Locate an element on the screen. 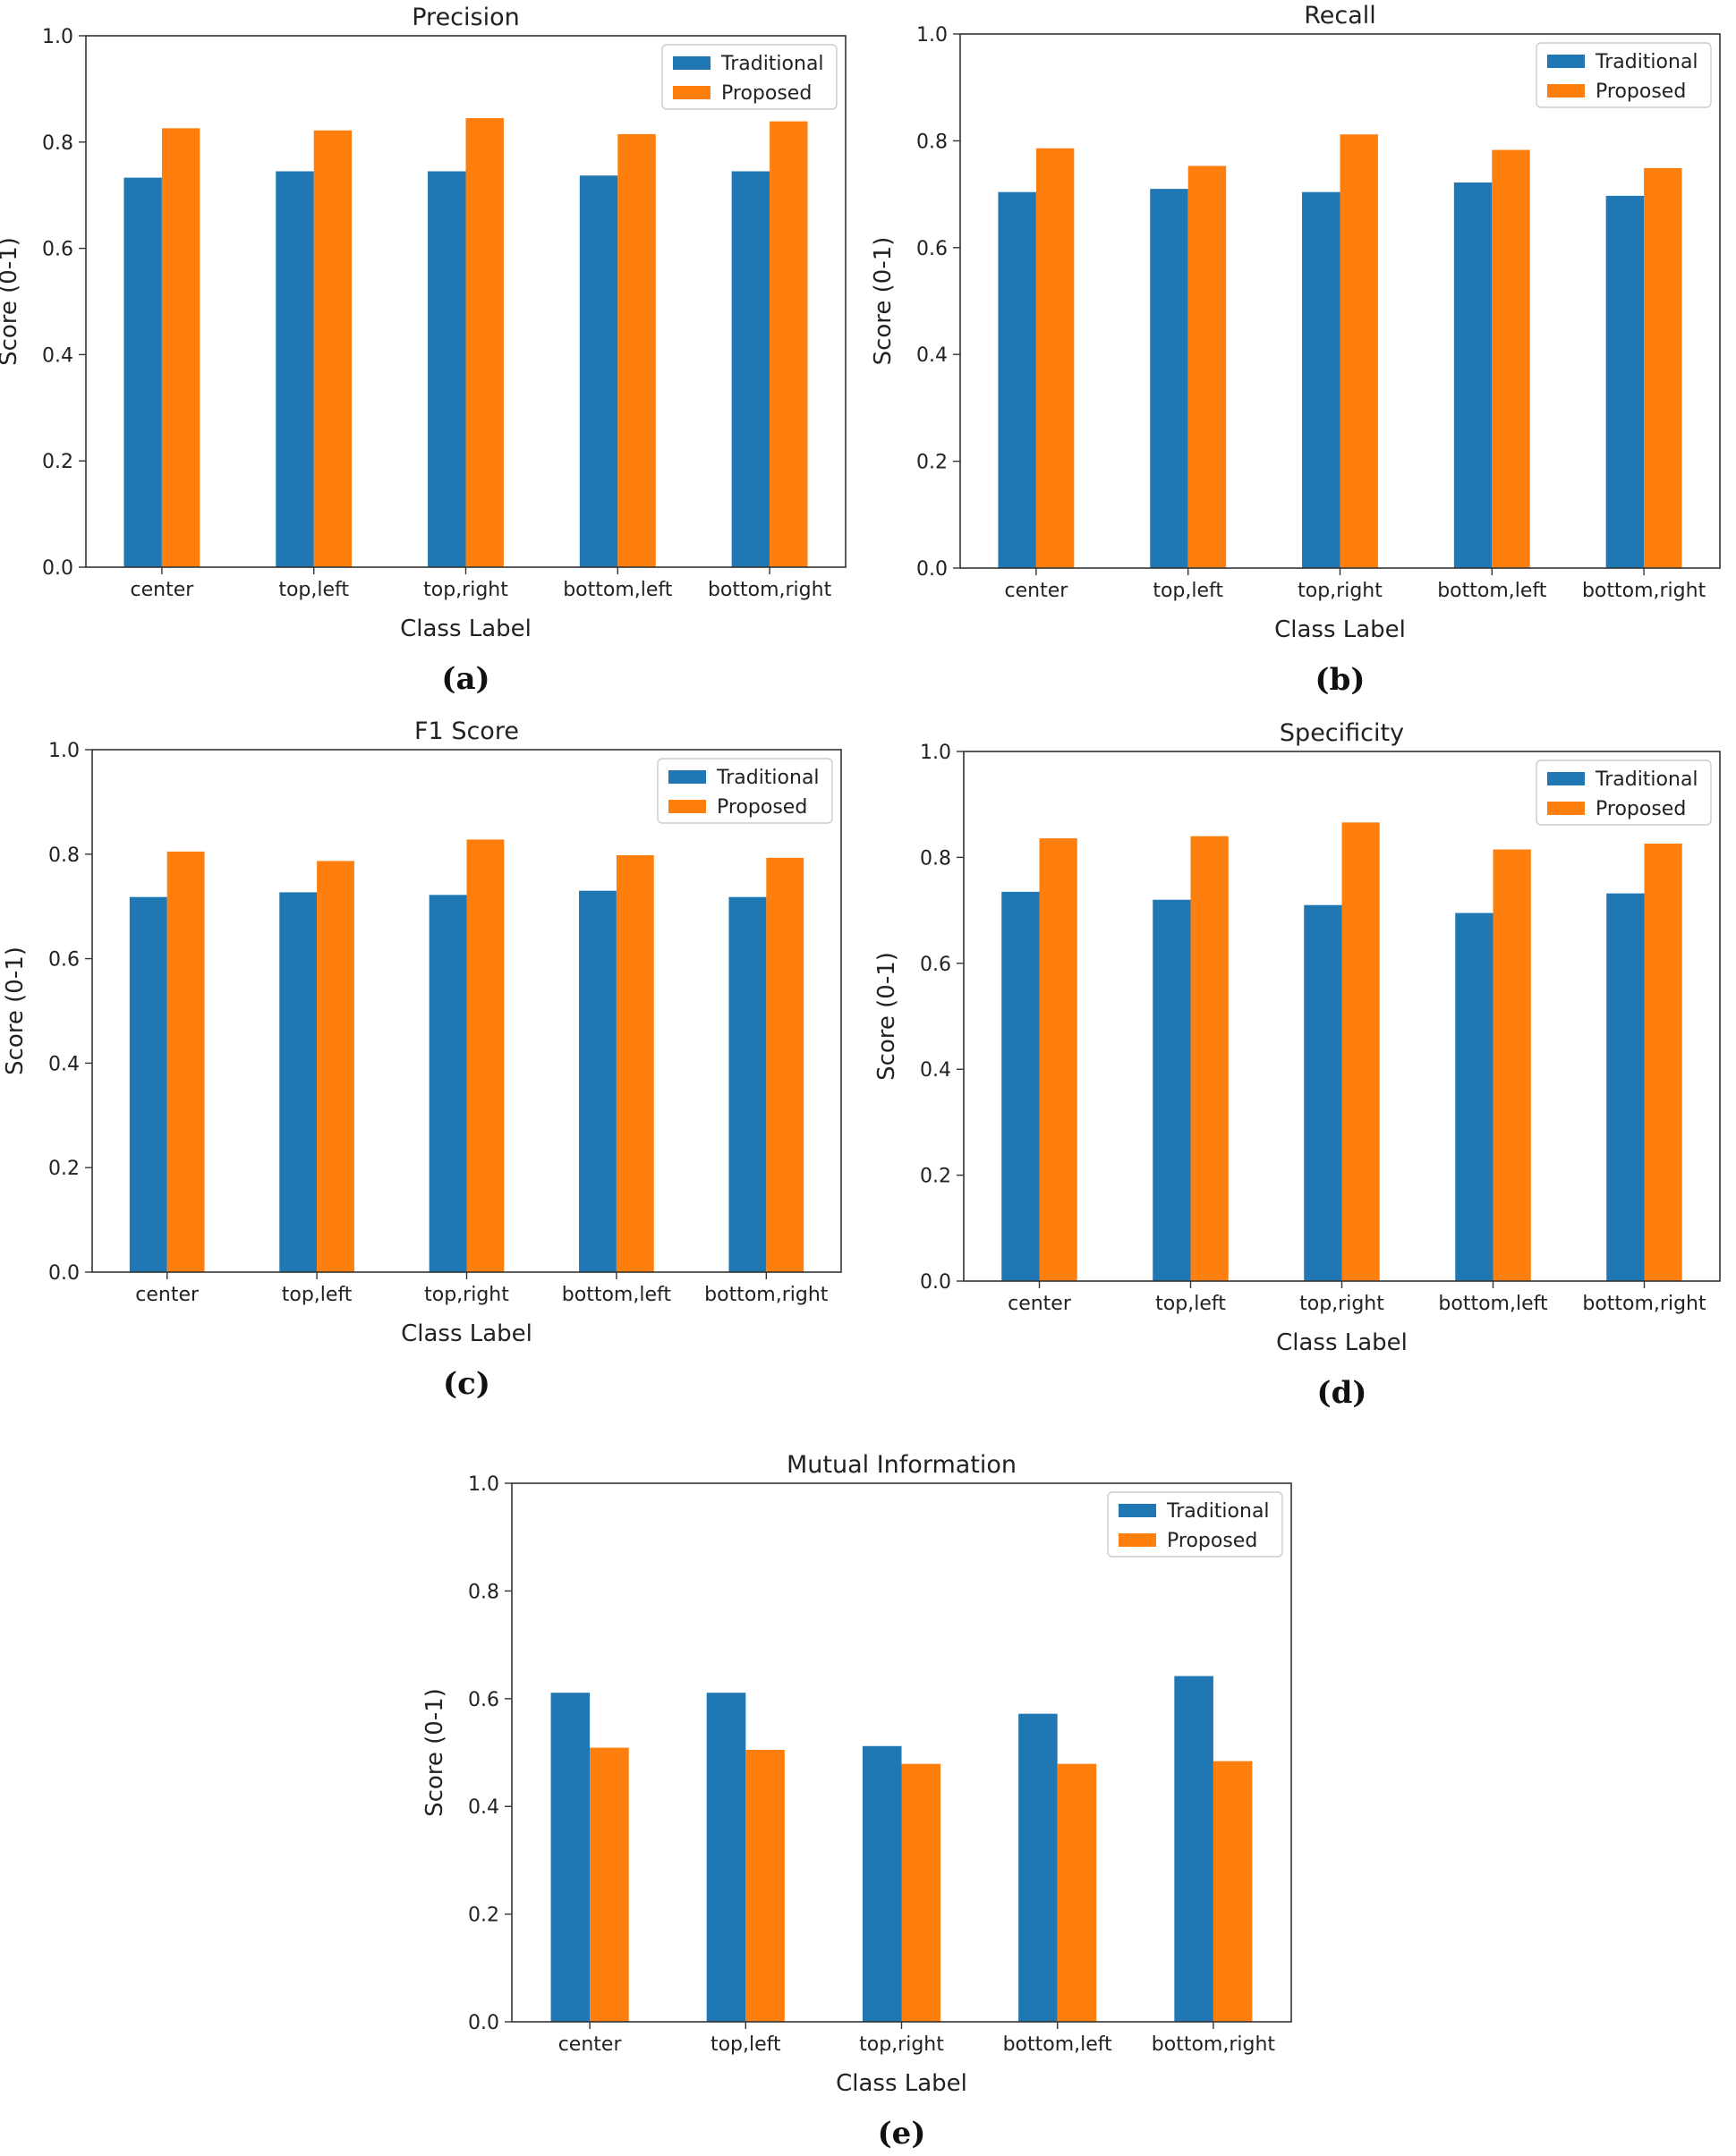 Image resolution: width=1736 pixels, height=2156 pixels. panel-caption: (c) is located at coordinates (466, 1384).